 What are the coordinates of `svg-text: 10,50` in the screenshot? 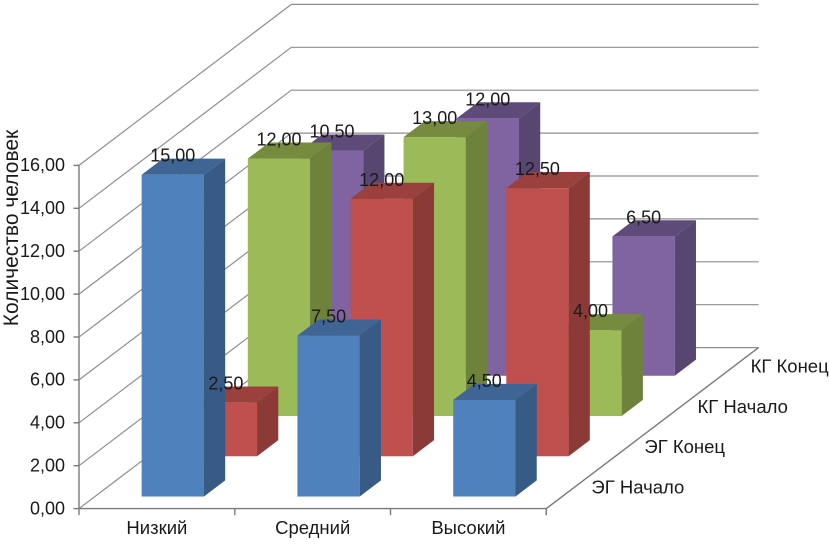 It's located at (331, 132).